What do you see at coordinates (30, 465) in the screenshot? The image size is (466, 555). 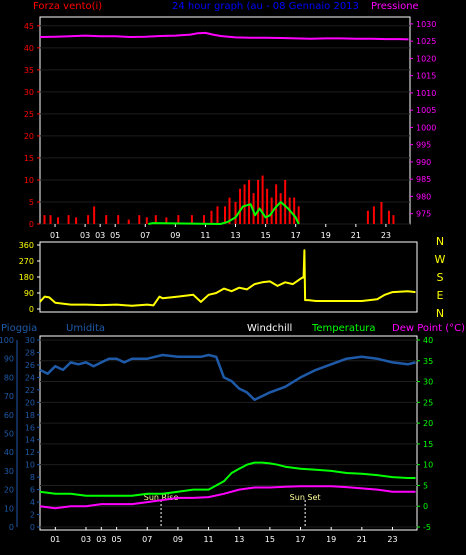 I see `y-hum-tick-label: 10` at bounding box center [30, 465].